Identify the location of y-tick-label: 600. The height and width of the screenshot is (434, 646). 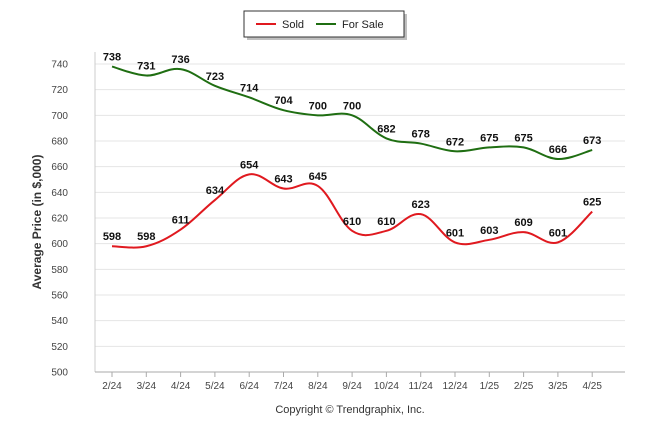
(59, 244).